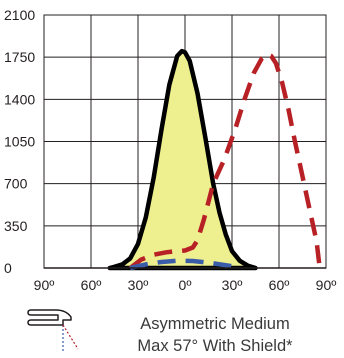 The height and width of the screenshot is (358, 344). What do you see at coordinates (215, 324) in the screenshot?
I see `caption-line-1: Asymmetric Medium` at bounding box center [215, 324].